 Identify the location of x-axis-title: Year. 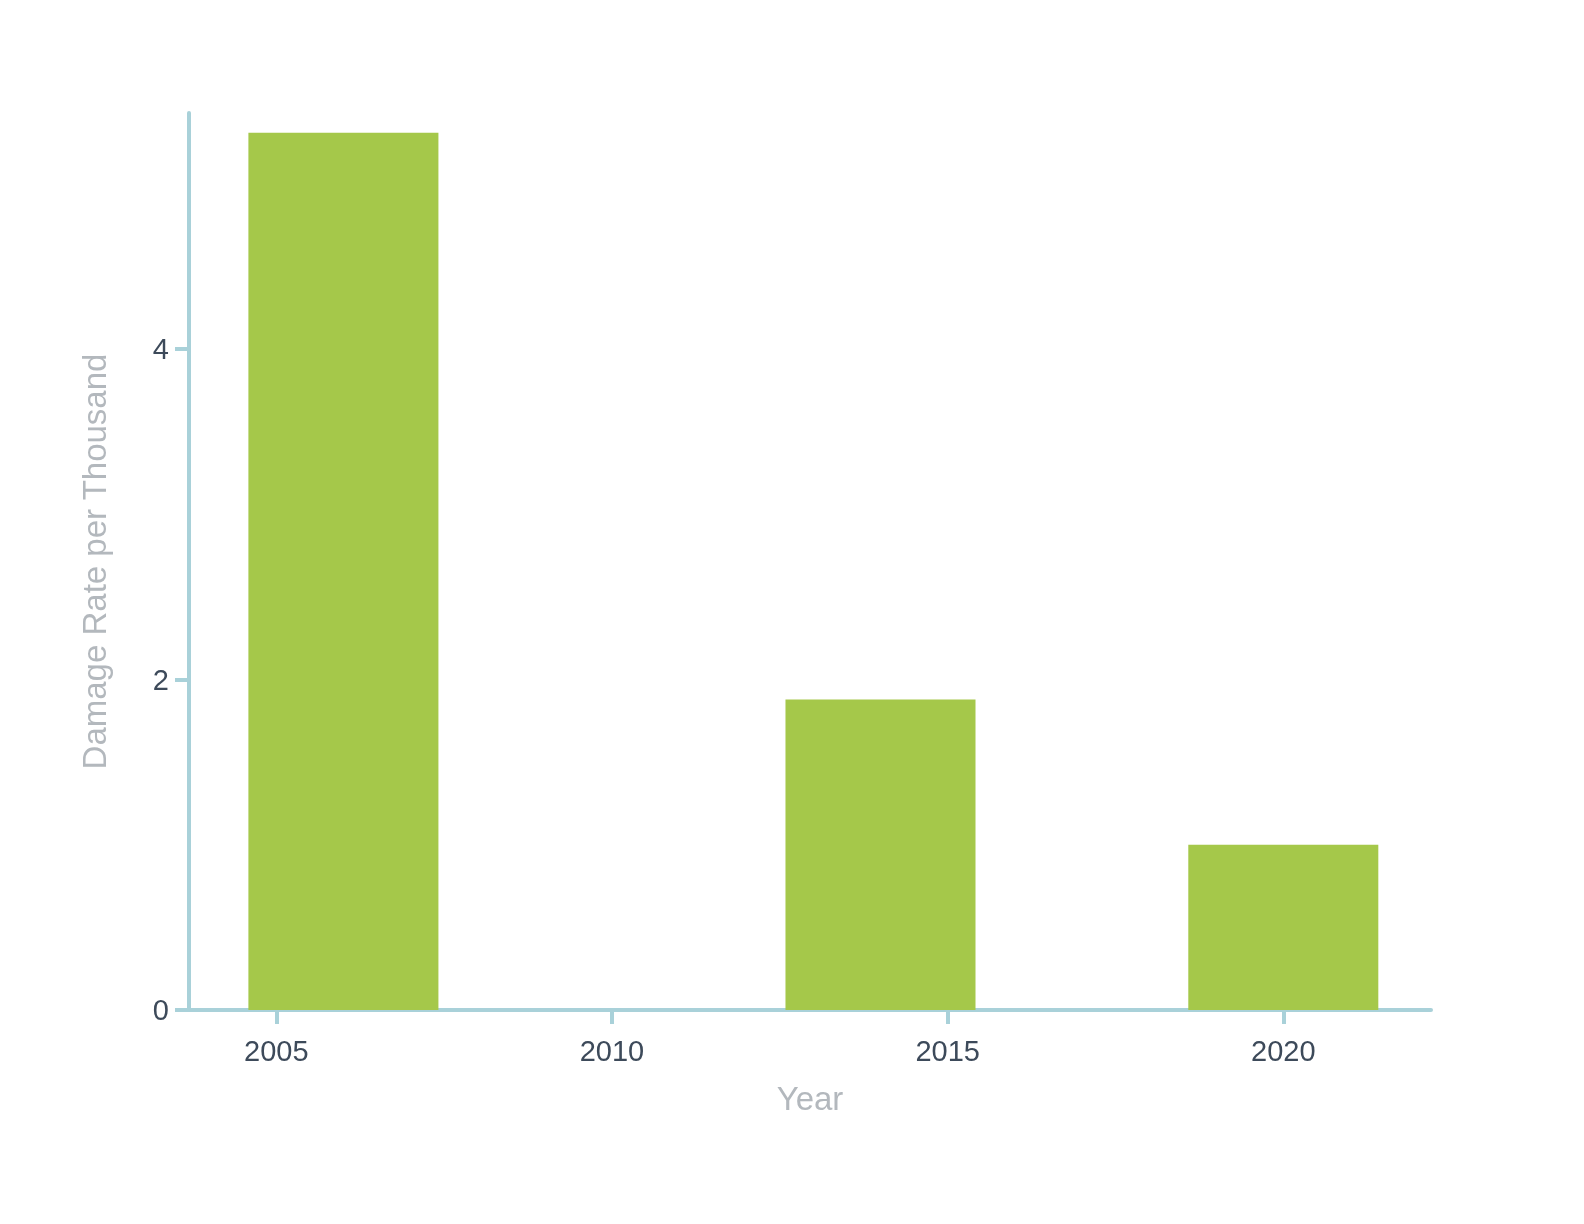
(810, 1098).